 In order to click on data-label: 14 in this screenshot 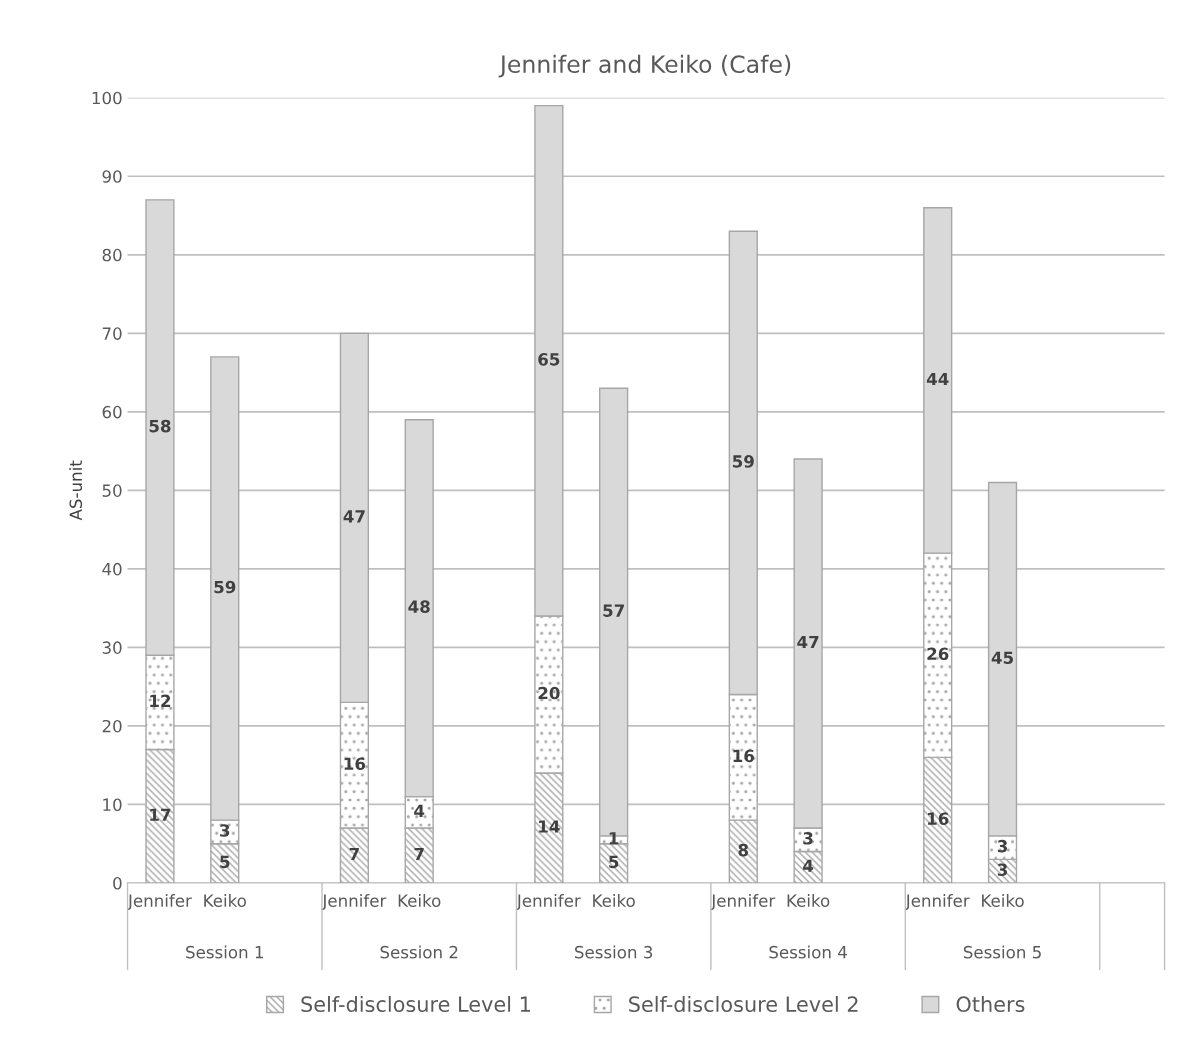, I will do `click(549, 826)`.